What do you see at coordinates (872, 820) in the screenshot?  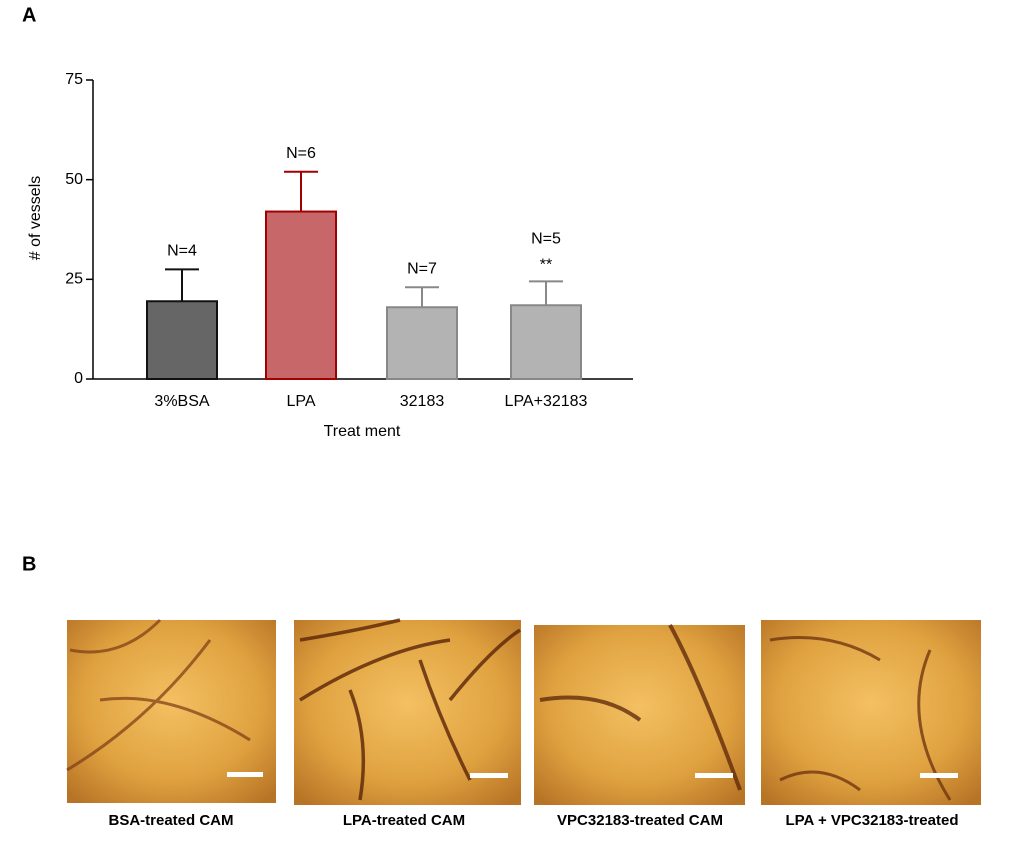 I see `image-caption: LPA + VPC32183-treated` at bounding box center [872, 820].